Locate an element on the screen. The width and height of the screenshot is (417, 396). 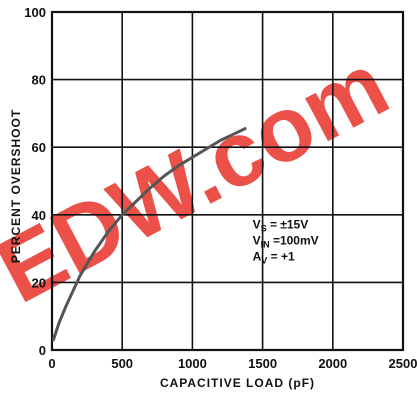
x-tick-label: 0 is located at coordinates (51, 363).